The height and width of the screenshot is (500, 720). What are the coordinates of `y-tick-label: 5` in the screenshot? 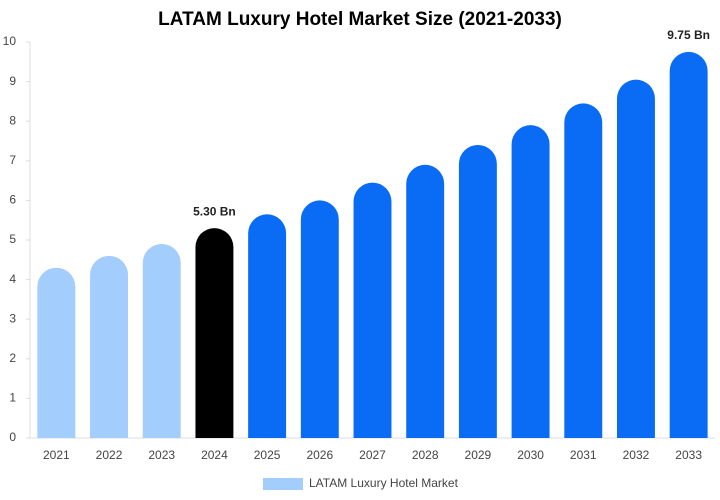 It's located at (12, 239).